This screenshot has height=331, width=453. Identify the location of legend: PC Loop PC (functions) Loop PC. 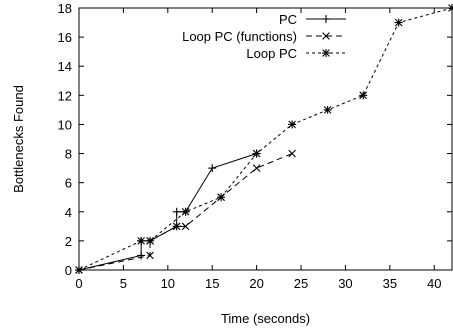
(264, 36).